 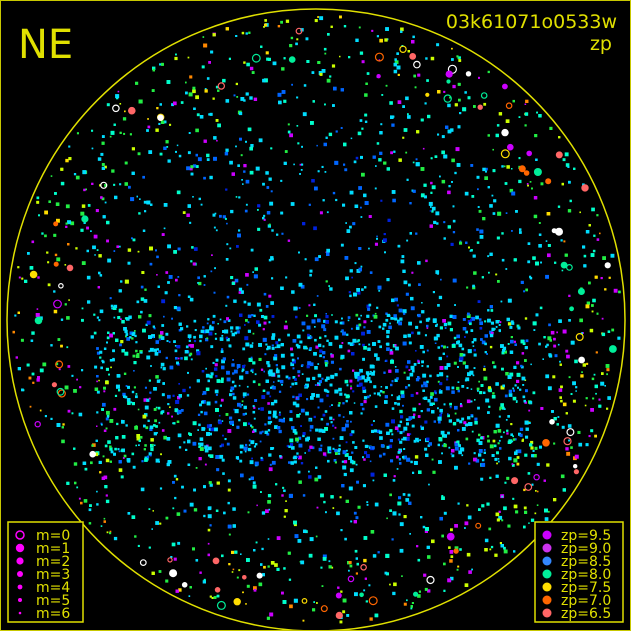 What do you see at coordinates (547, 600) in the screenshot?
I see `color-legend-marker` at bounding box center [547, 600].